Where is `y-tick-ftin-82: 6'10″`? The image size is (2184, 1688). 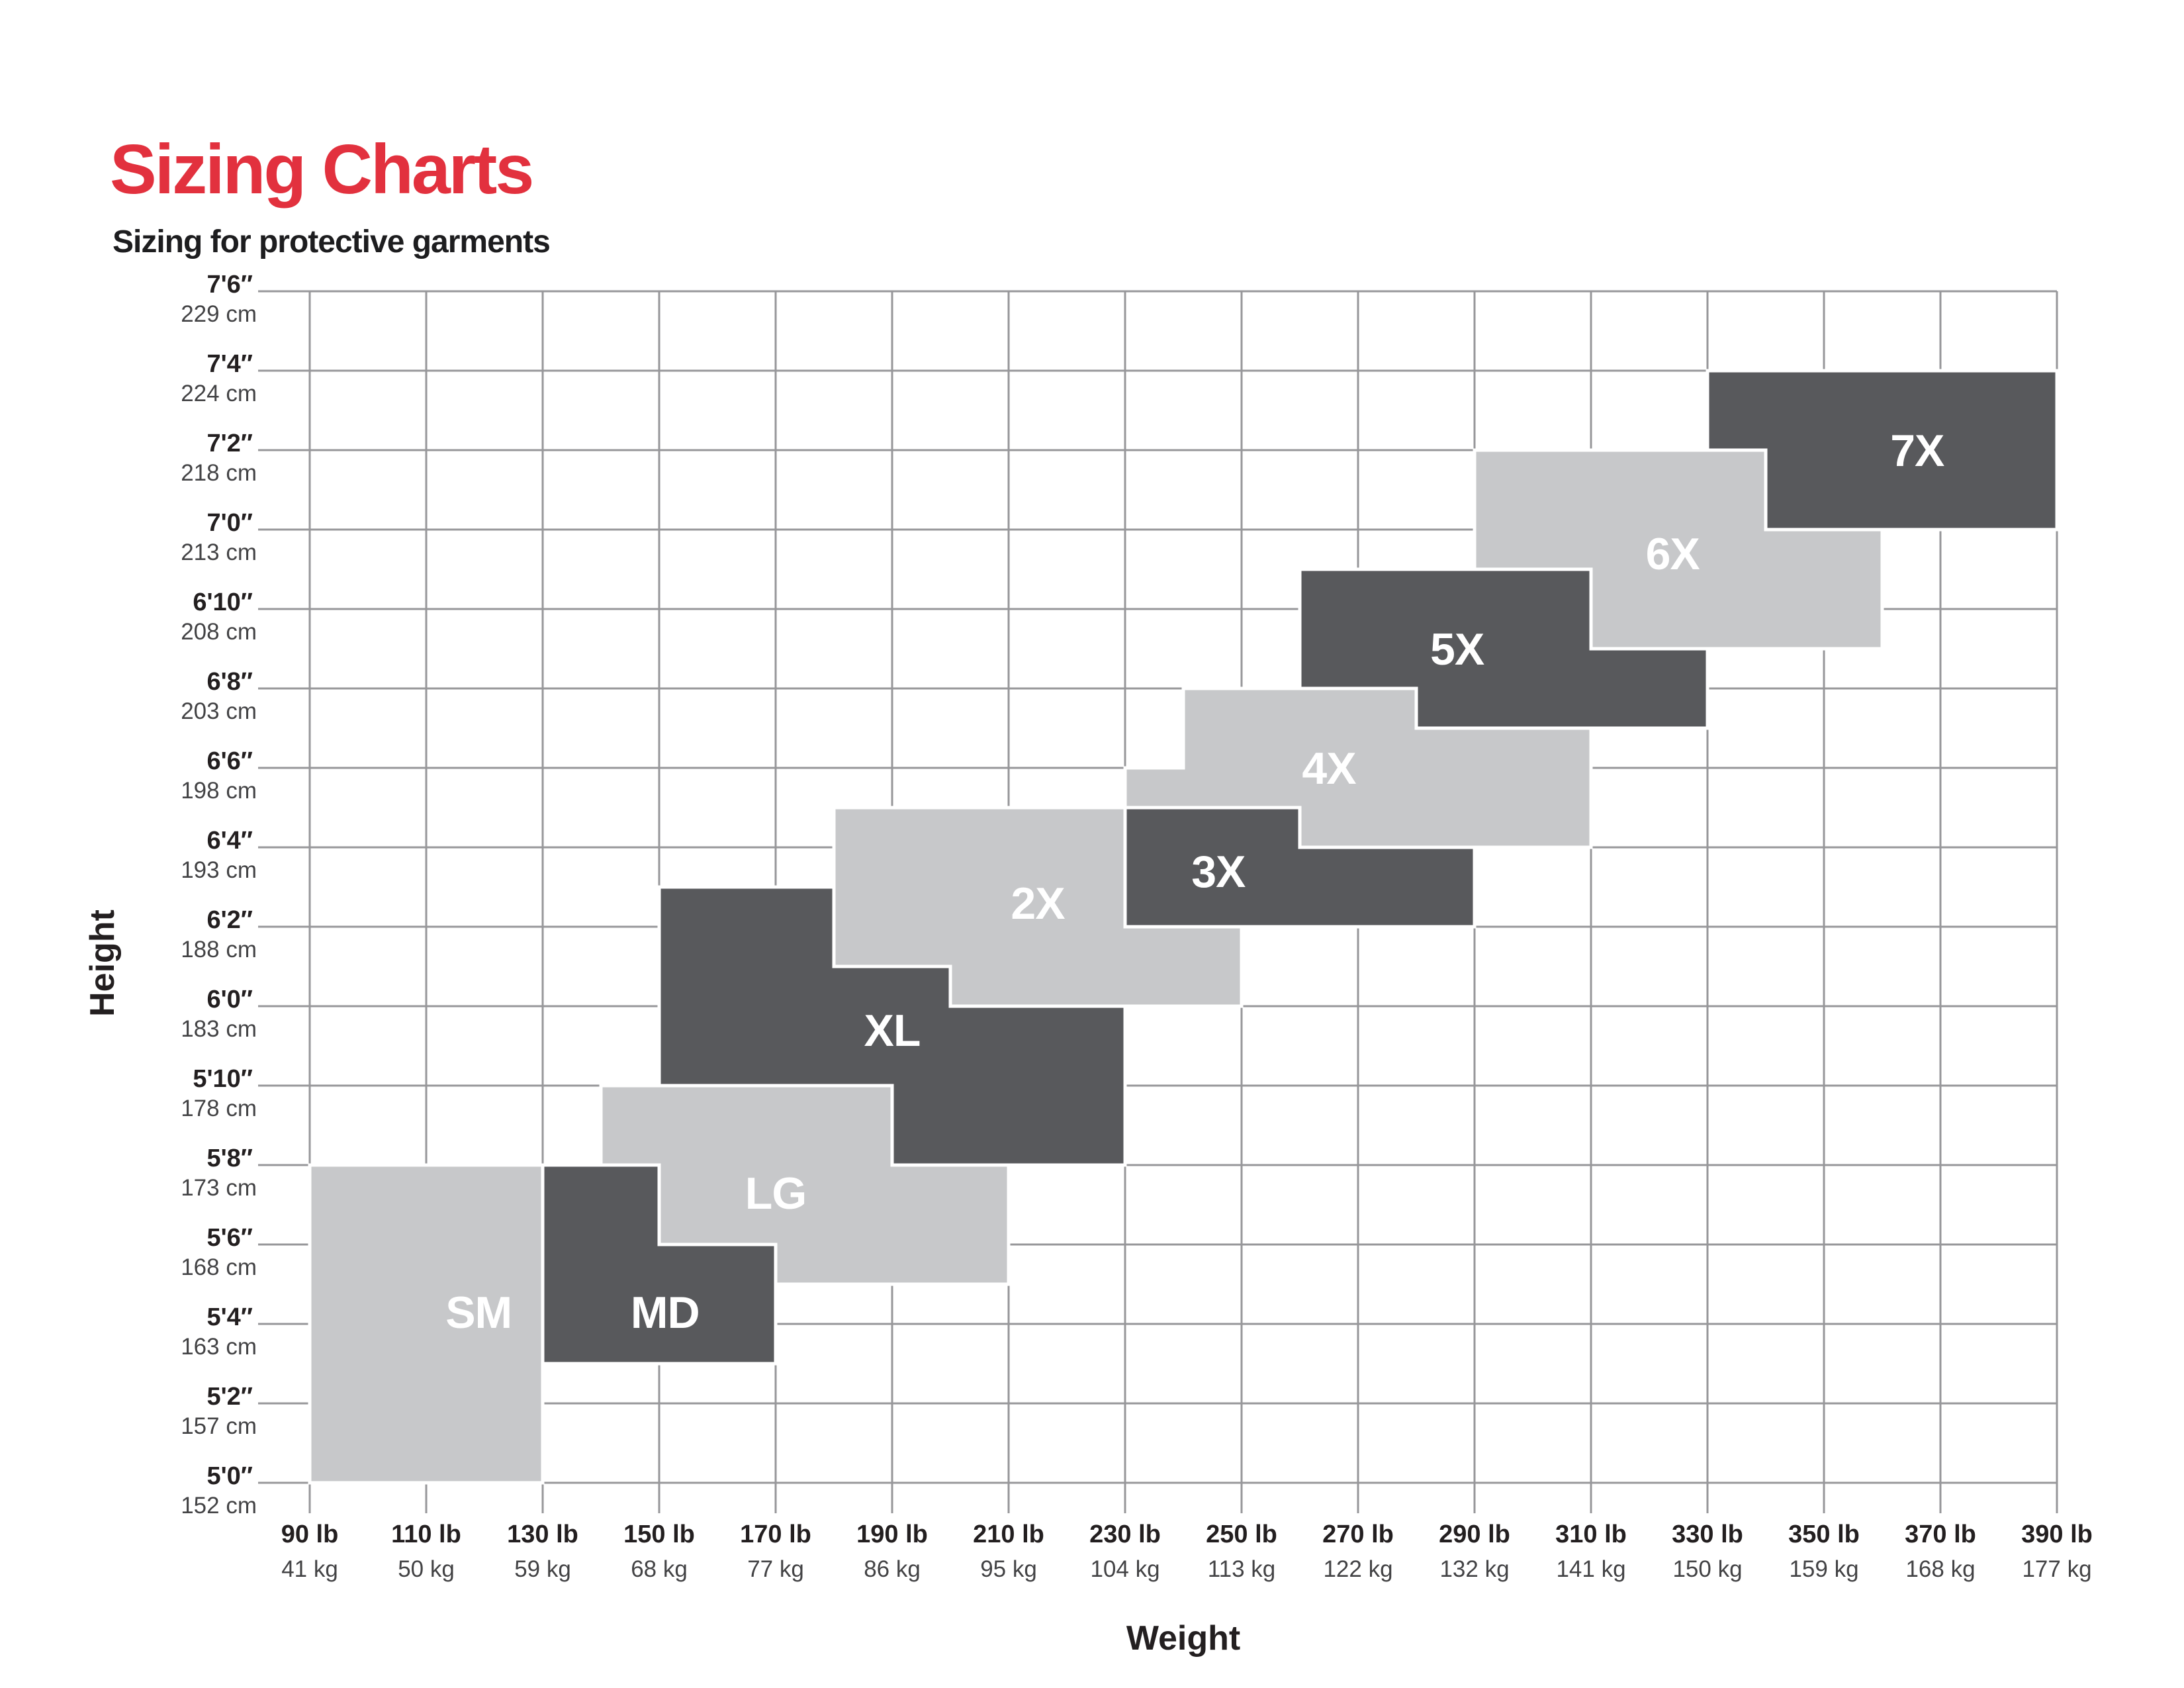
y-tick-ftin-82: 6'10″ is located at coordinates (223, 602).